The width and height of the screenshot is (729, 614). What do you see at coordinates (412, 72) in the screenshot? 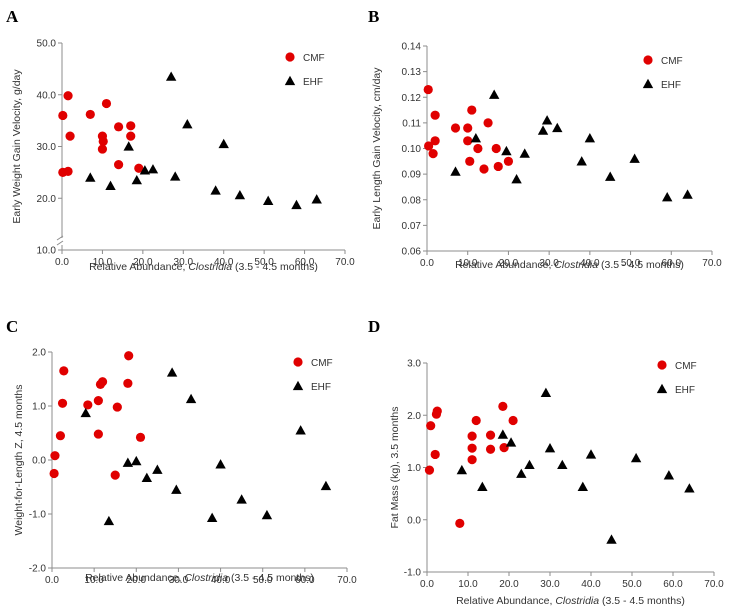
I see `y-tick-label: 0.13` at bounding box center [412, 72].